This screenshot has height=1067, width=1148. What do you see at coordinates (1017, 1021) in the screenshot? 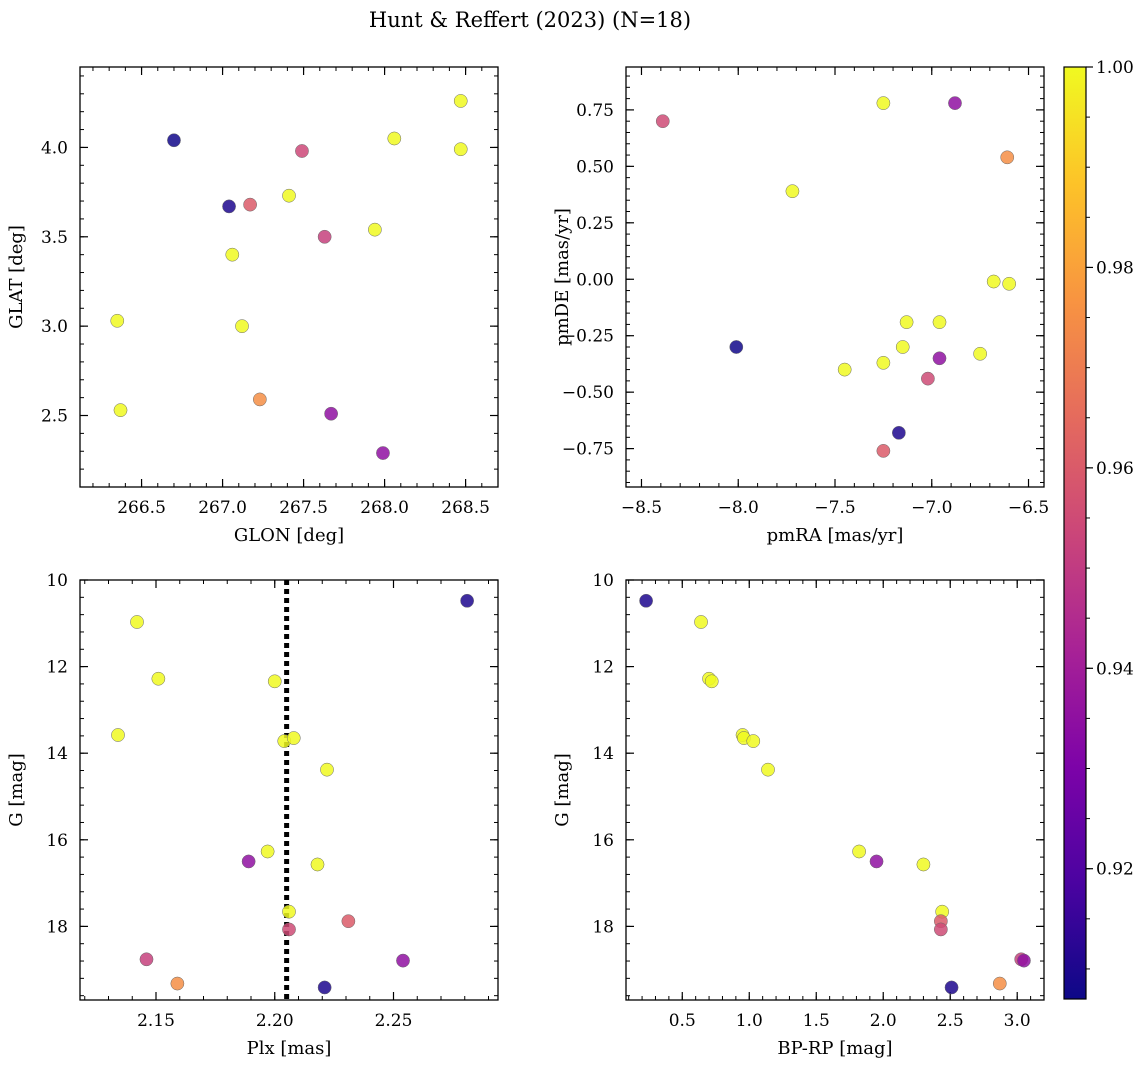
I see `x-tick-label: 3.0` at bounding box center [1017, 1021].